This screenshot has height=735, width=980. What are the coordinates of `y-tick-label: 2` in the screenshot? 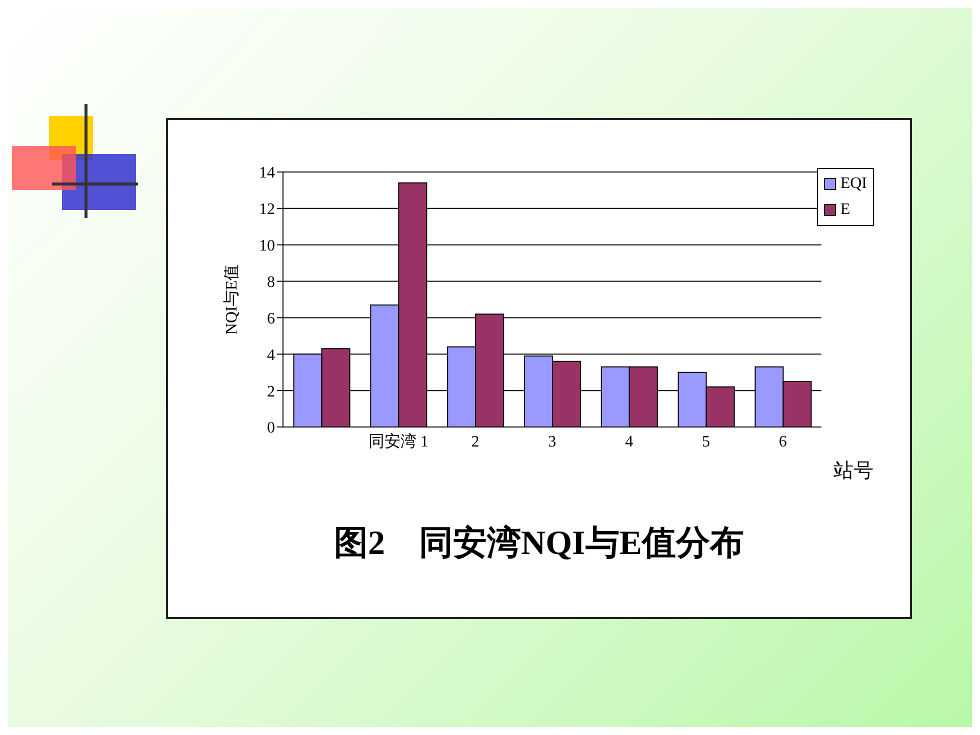 It's located at (271, 391).